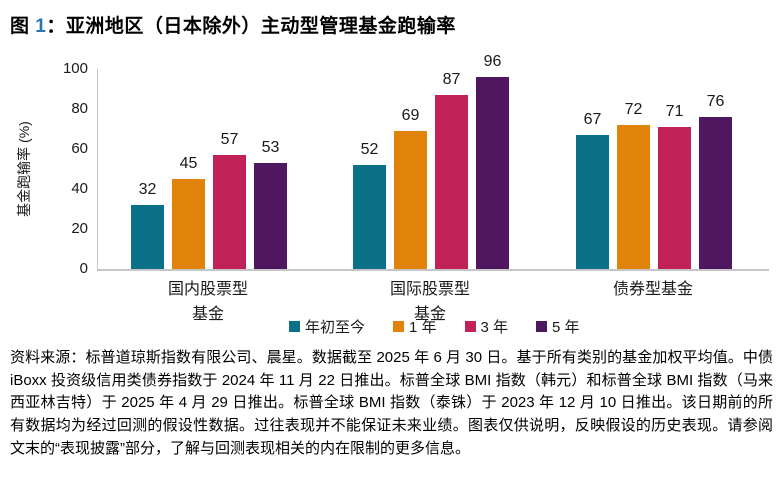 The height and width of the screenshot is (493, 782). What do you see at coordinates (715, 181) in the screenshot?
I see `bar: 76` at bounding box center [715, 181].